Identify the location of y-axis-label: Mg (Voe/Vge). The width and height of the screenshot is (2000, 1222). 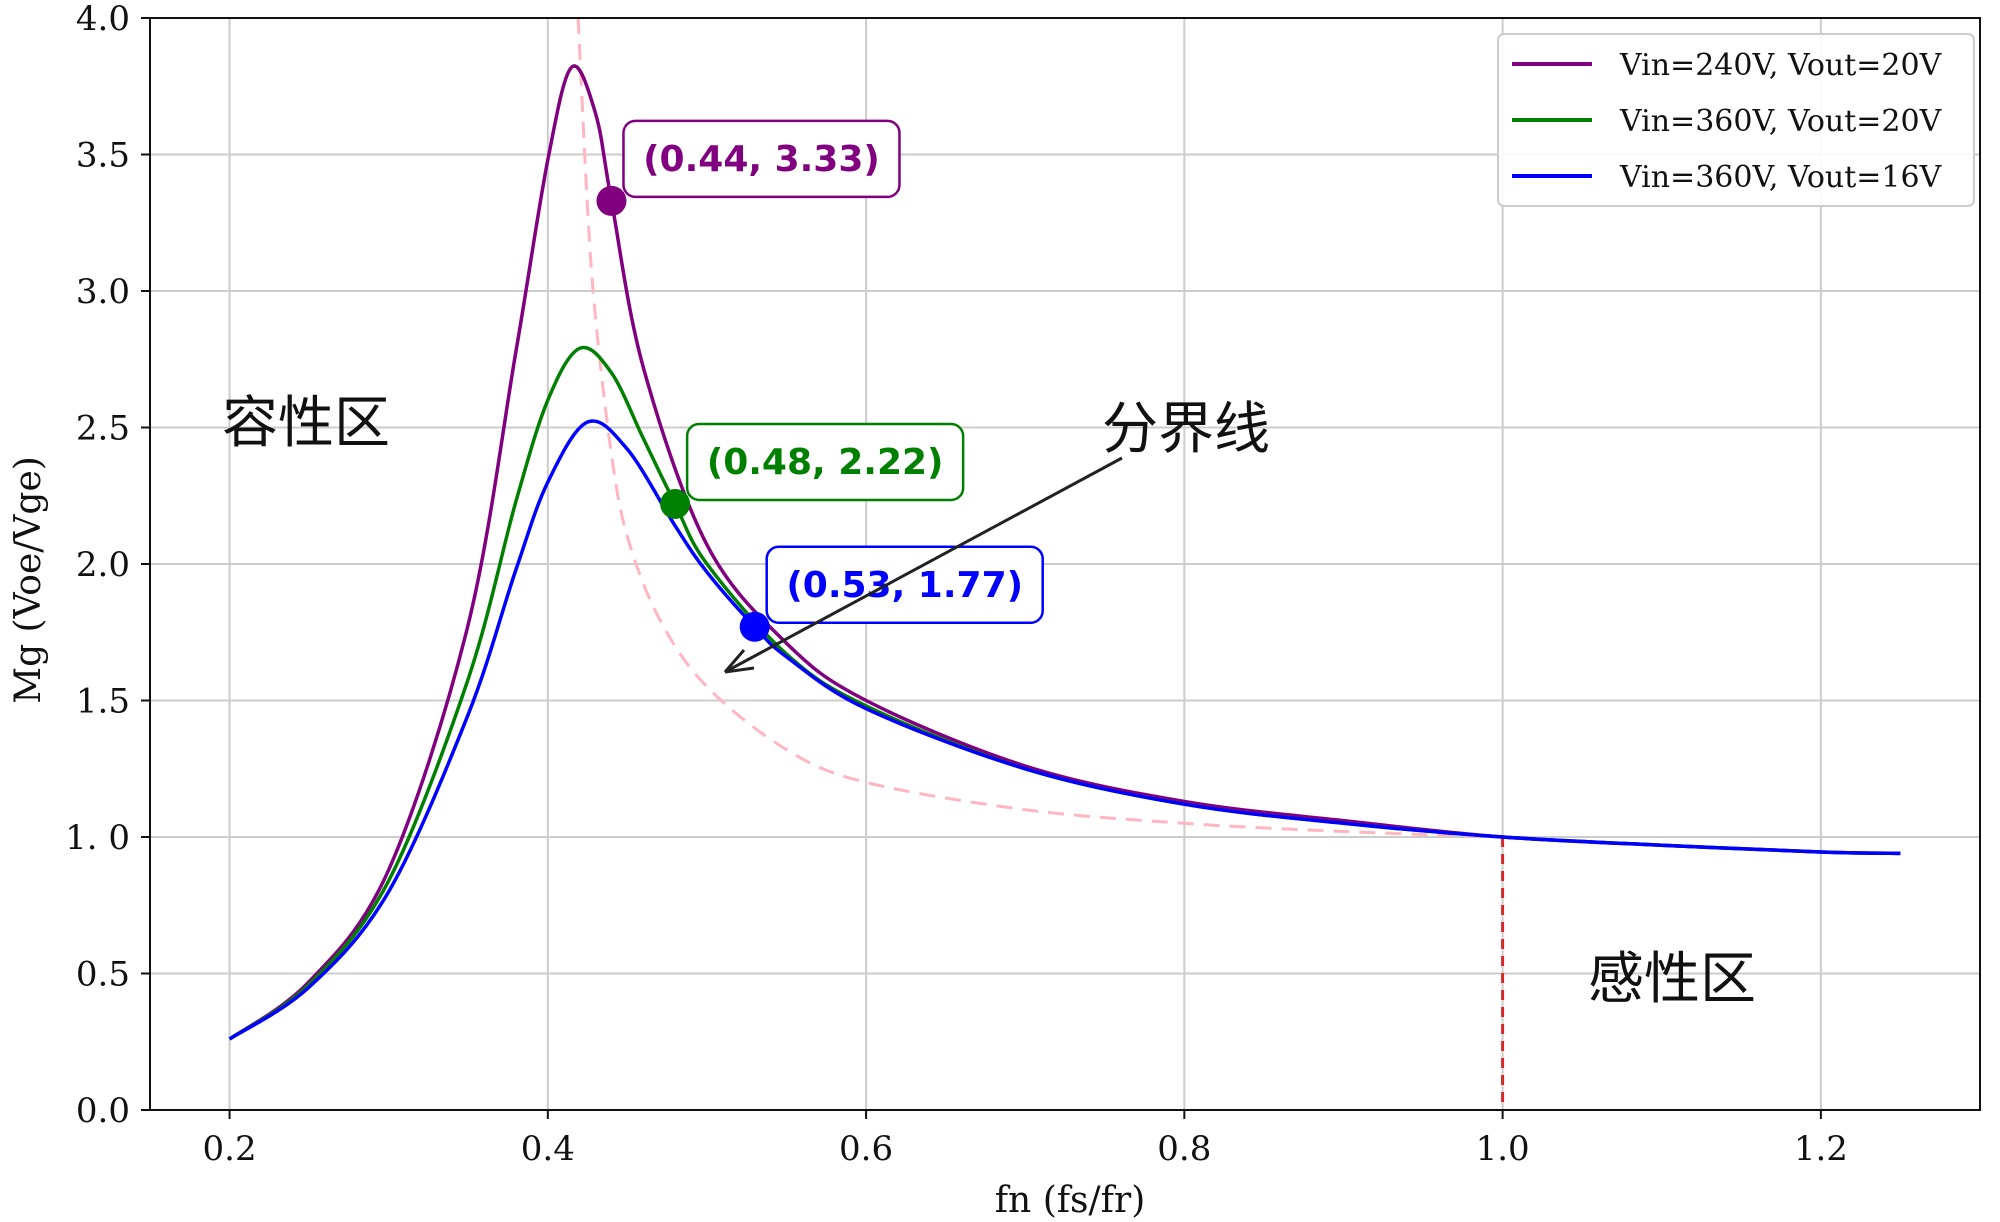
(28, 580).